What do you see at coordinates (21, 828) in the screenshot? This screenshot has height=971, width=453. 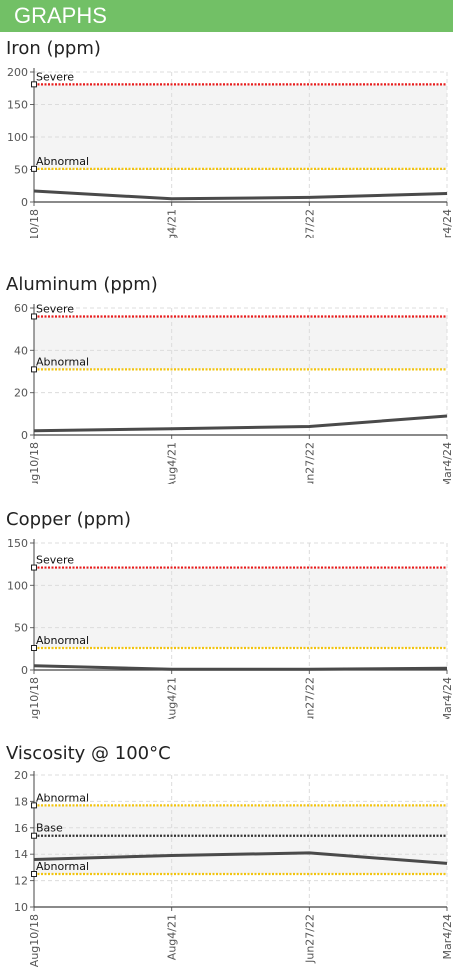 I see `y-tick-label: 16` at bounding box center [21, 828].